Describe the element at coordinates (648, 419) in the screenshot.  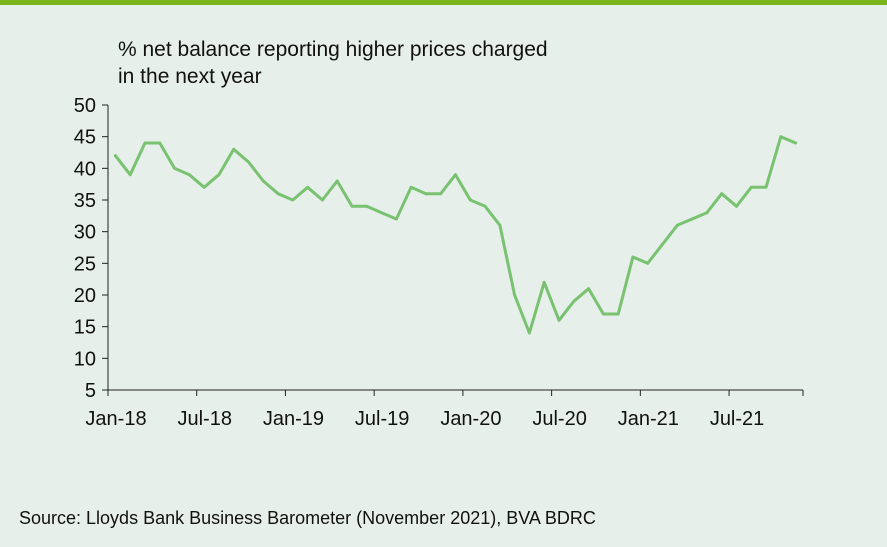
I see `x-tick-label: Jan-21` at that location.